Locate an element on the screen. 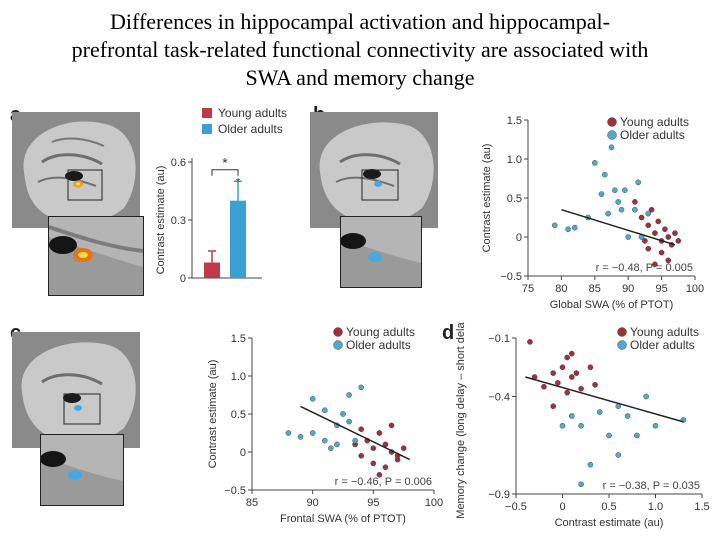  stats-annotation: r = −0.48, P = 0.005 is located at coordinates (644, 268).